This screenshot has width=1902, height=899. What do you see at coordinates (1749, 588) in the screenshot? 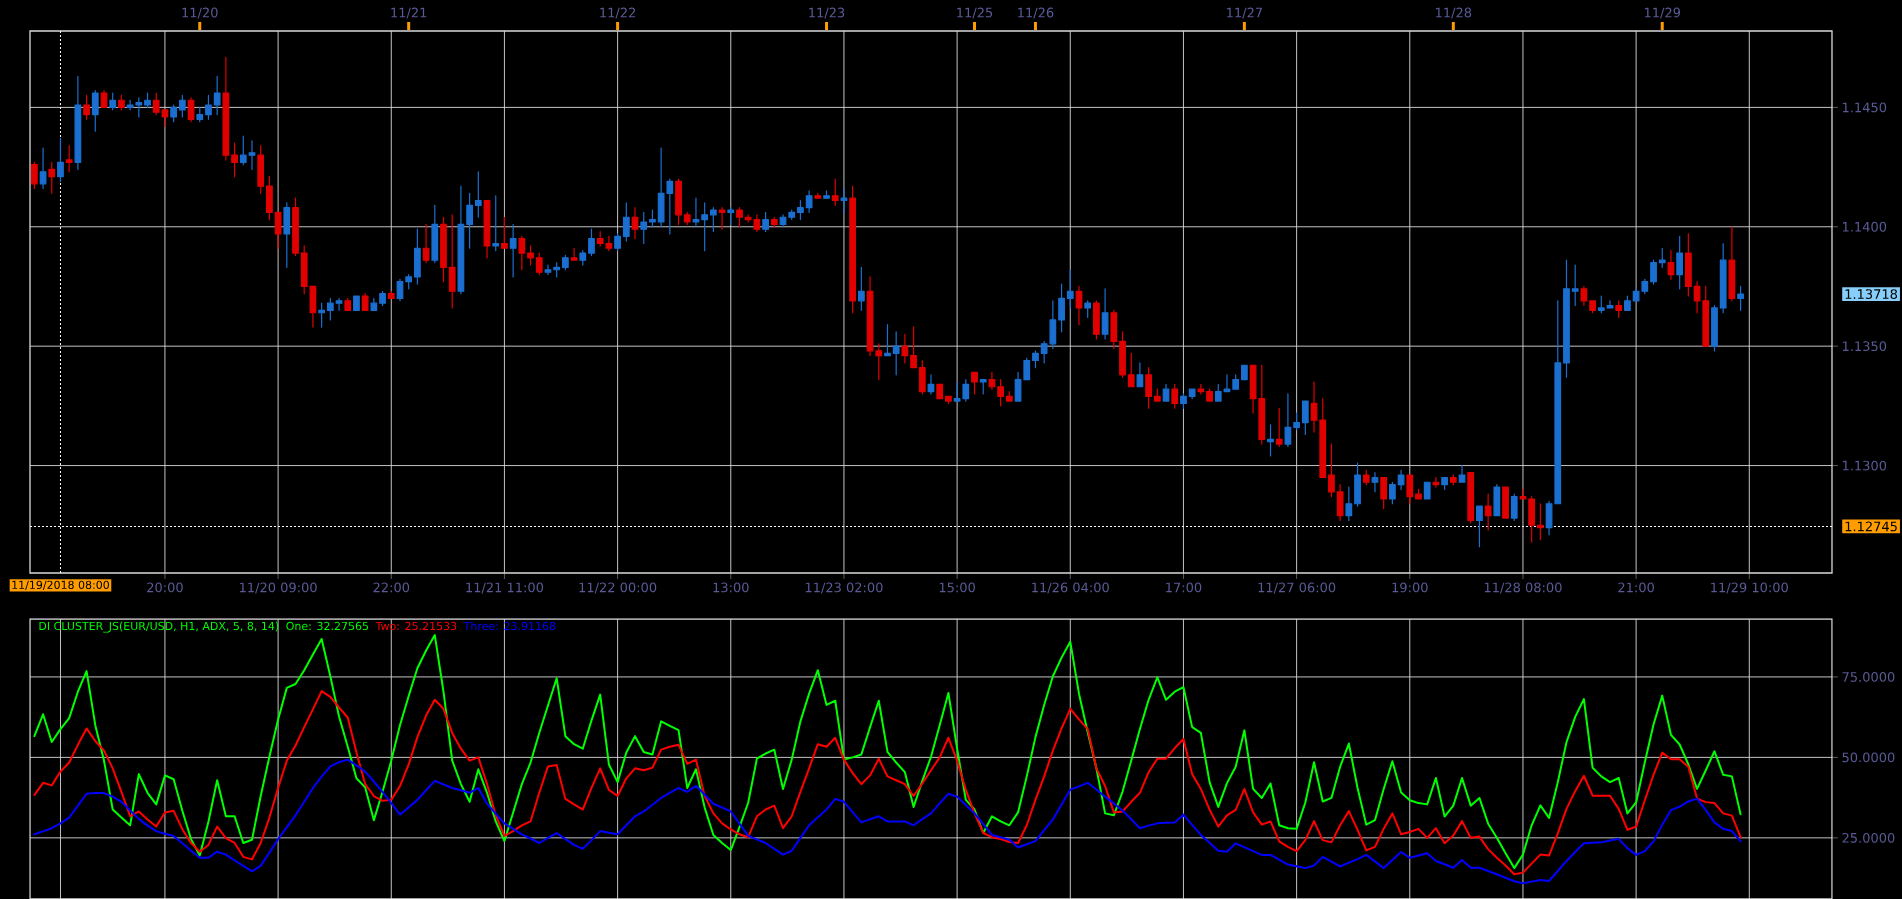
I see `x-tick-label: 11/29 10:00` at bounding box center [1749, 588].